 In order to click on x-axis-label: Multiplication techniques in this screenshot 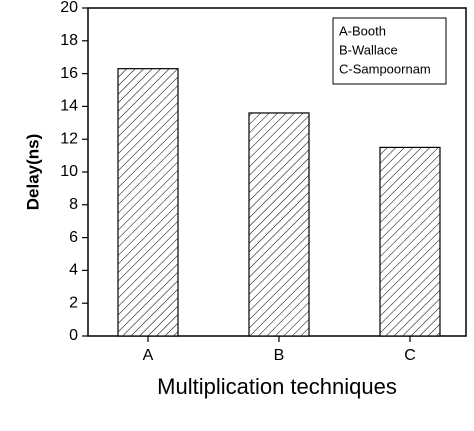, I will do `click(277, 386)`.